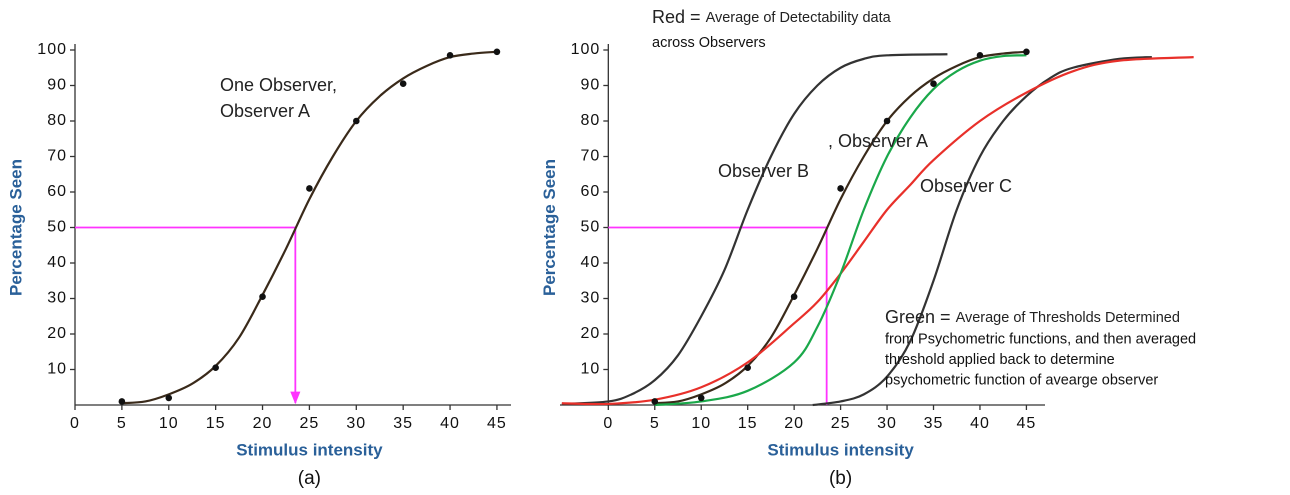 The image size is (1290, 495). What do you see at coordinates (878, 141) in the screenshot?
I see `annotation: , Observer A` at bounding box center [878, 141].